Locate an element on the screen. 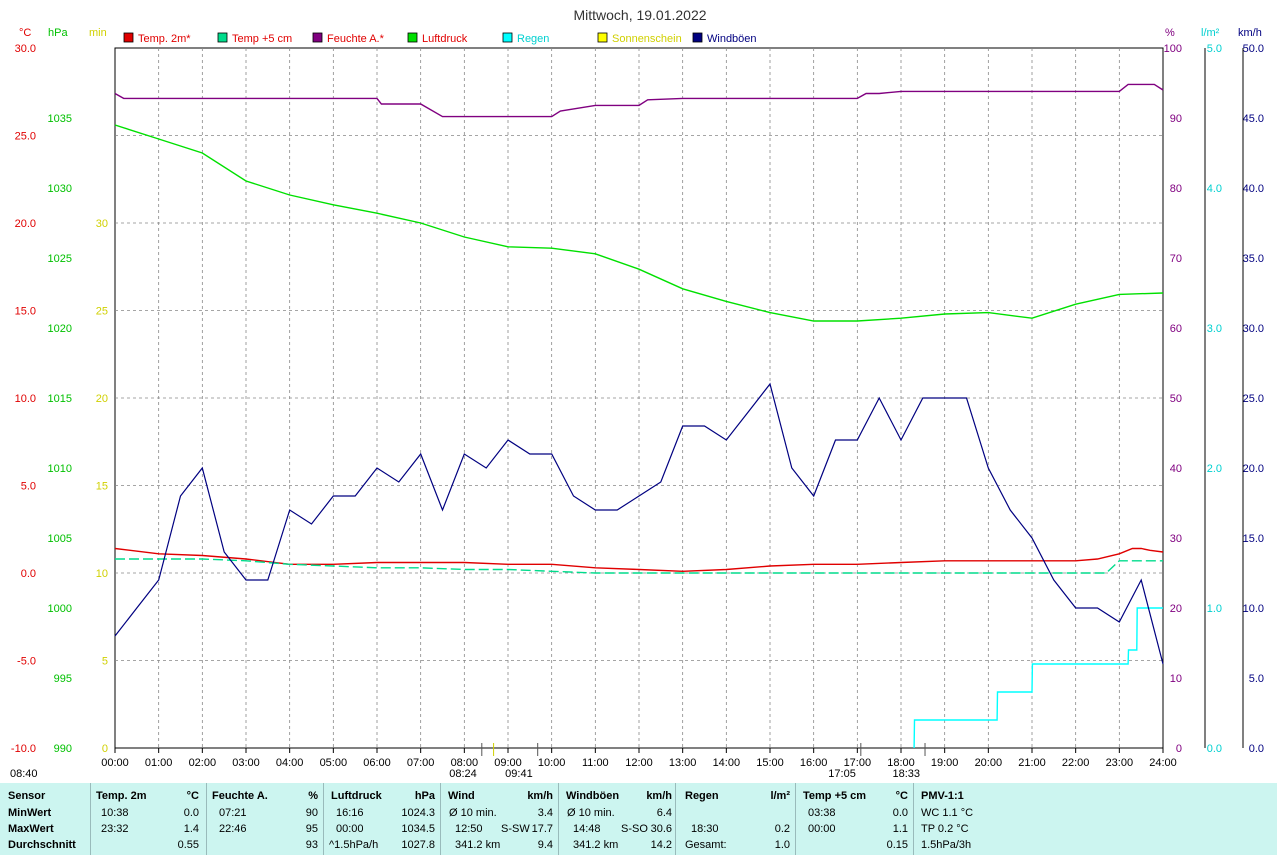 The image size is (1277, 855). hpa-tick-label: 1005 is located at coordinates (60, 539).